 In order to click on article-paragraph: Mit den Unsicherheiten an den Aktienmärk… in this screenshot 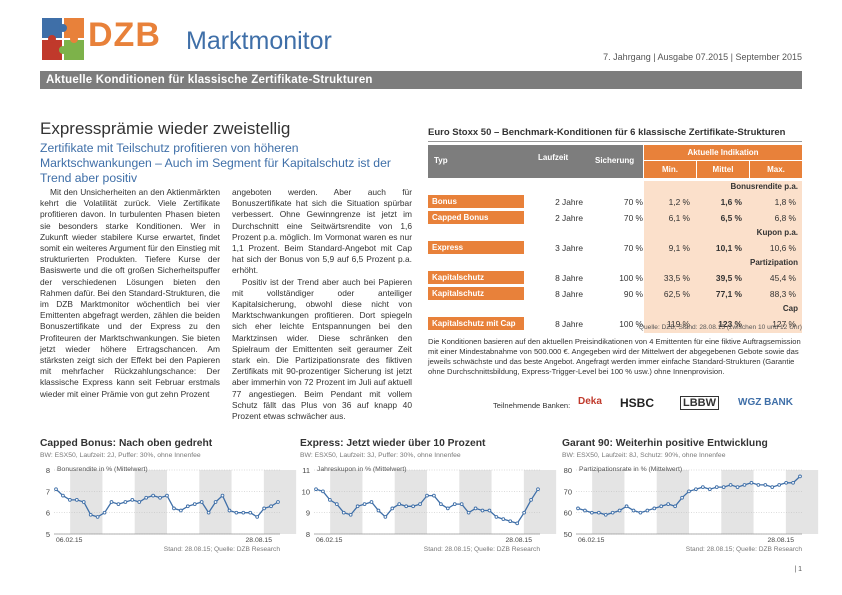, I will do `click(130, 293)`.